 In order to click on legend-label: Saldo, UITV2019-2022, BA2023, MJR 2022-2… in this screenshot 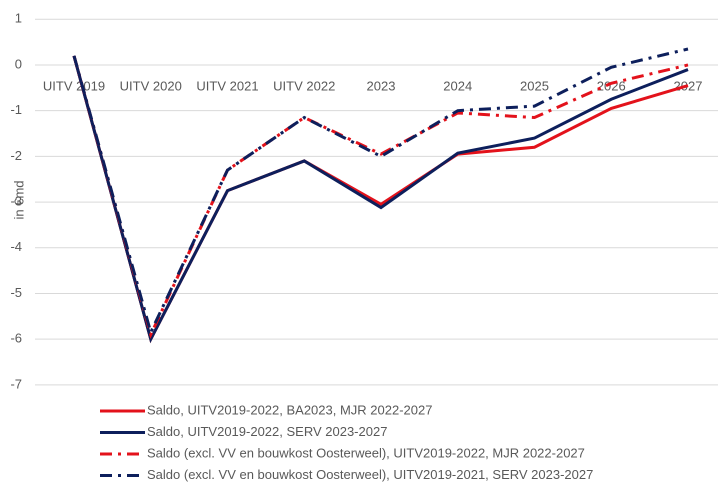, I will do `click(289, 409)`.